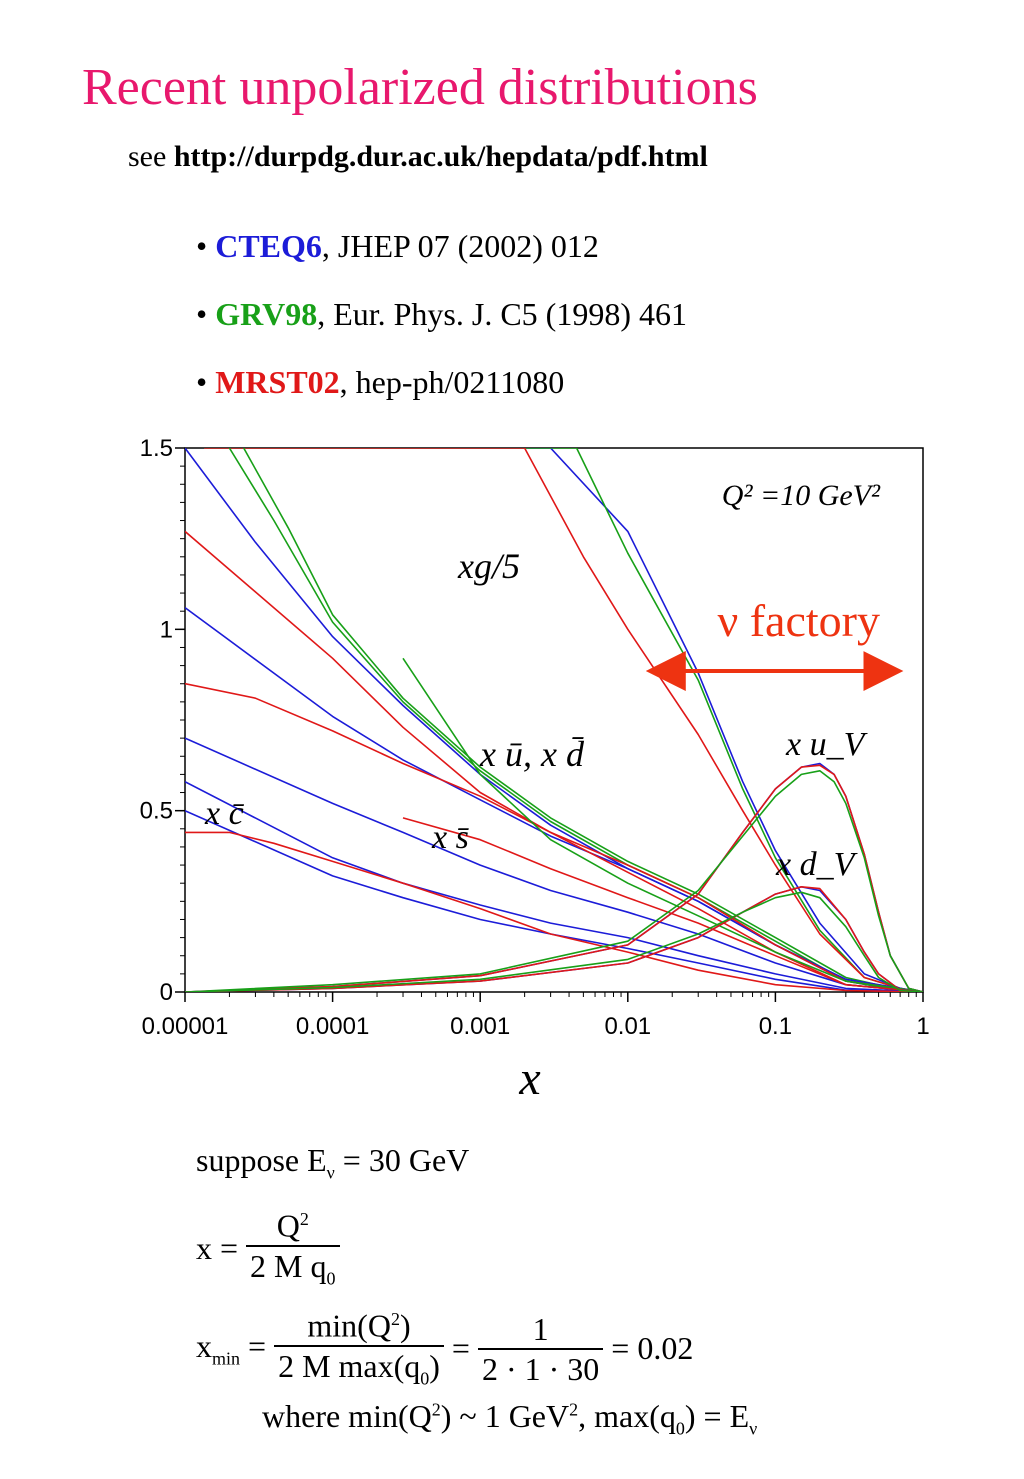 The width and height of the screenshot is (1024, 1479). I want to click on reference-item: • MRST02, hep-ph/0211080, so click(380, 382).